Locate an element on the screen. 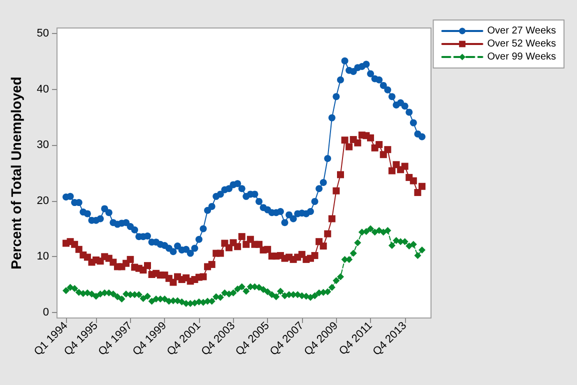 This screenshot has width=577, height=385. legend-label: Over 52 Weeks is located at coordinates (521, 44).